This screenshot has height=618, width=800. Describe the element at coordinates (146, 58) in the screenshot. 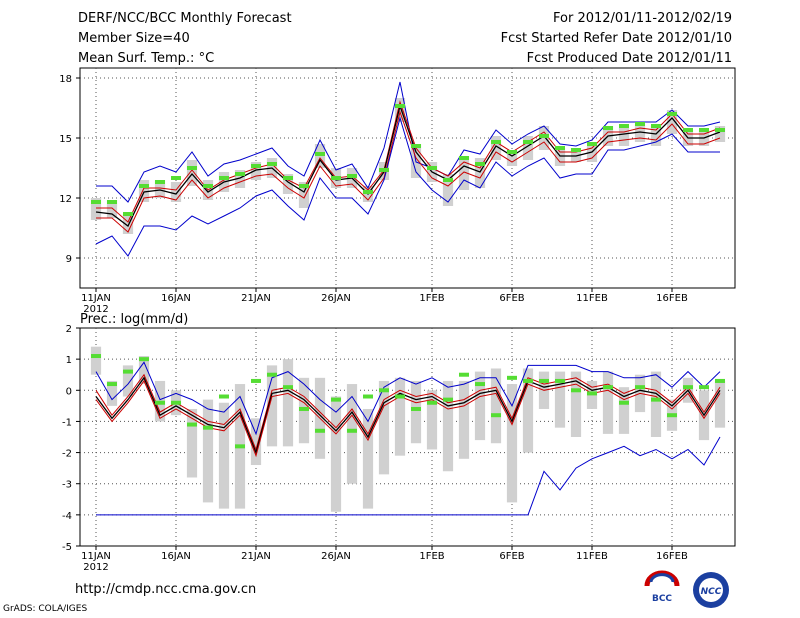

I see `variable-label: Mean Surf. Temp.: °C` at that location.